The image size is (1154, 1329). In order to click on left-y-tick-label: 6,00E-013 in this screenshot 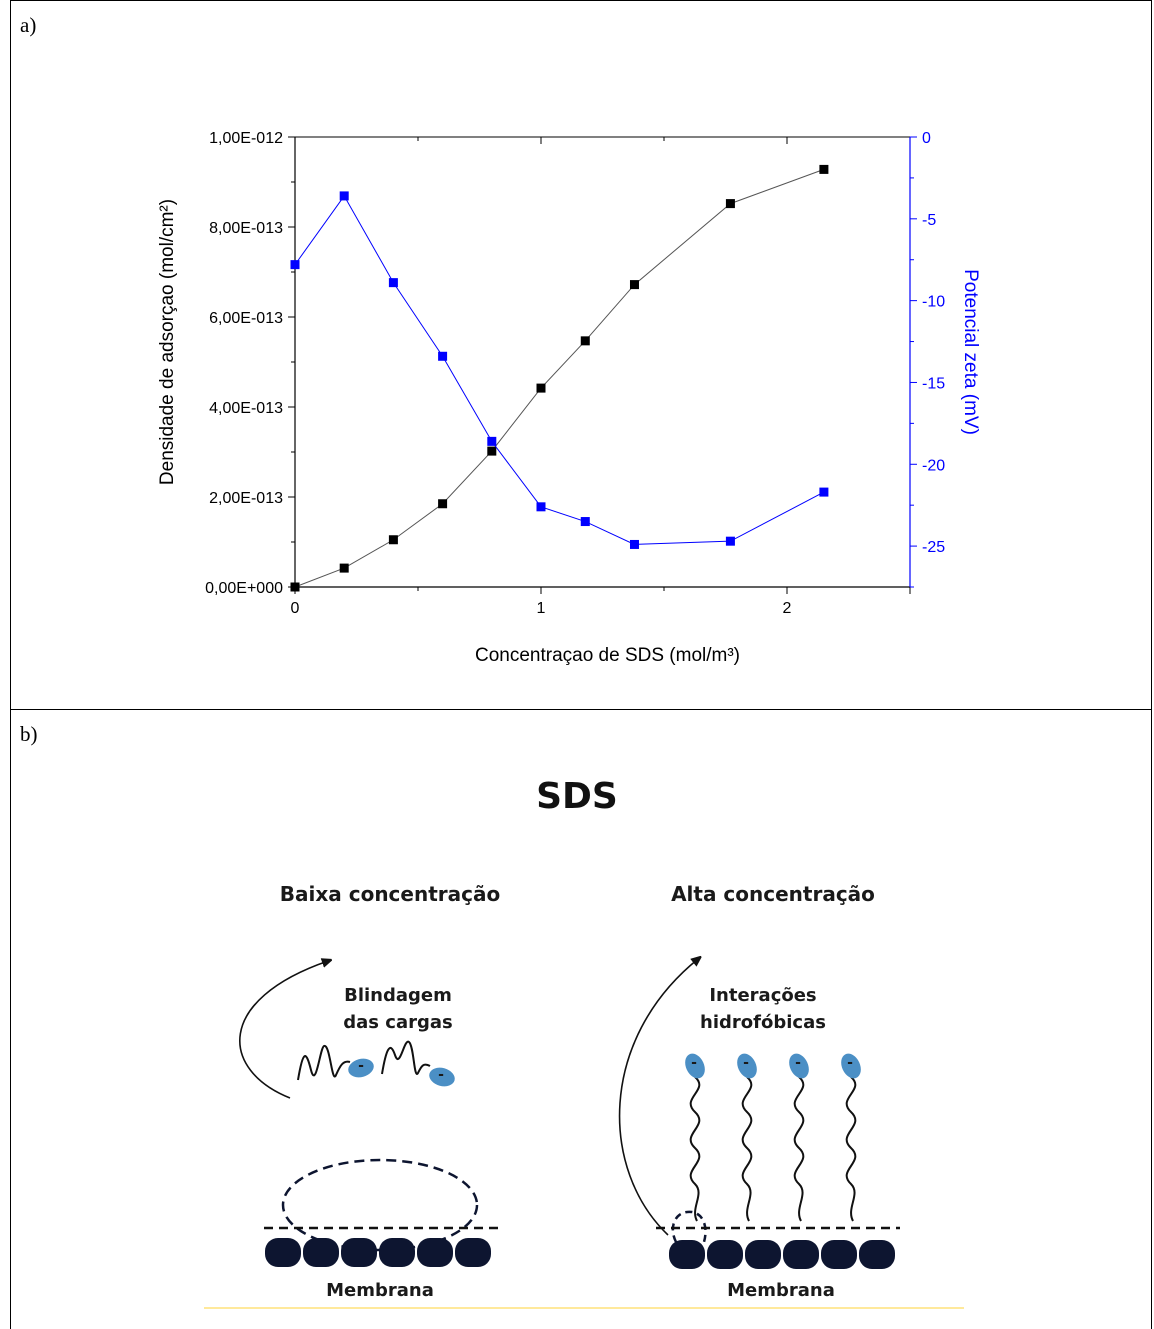, I will do `click(246, 318)`.